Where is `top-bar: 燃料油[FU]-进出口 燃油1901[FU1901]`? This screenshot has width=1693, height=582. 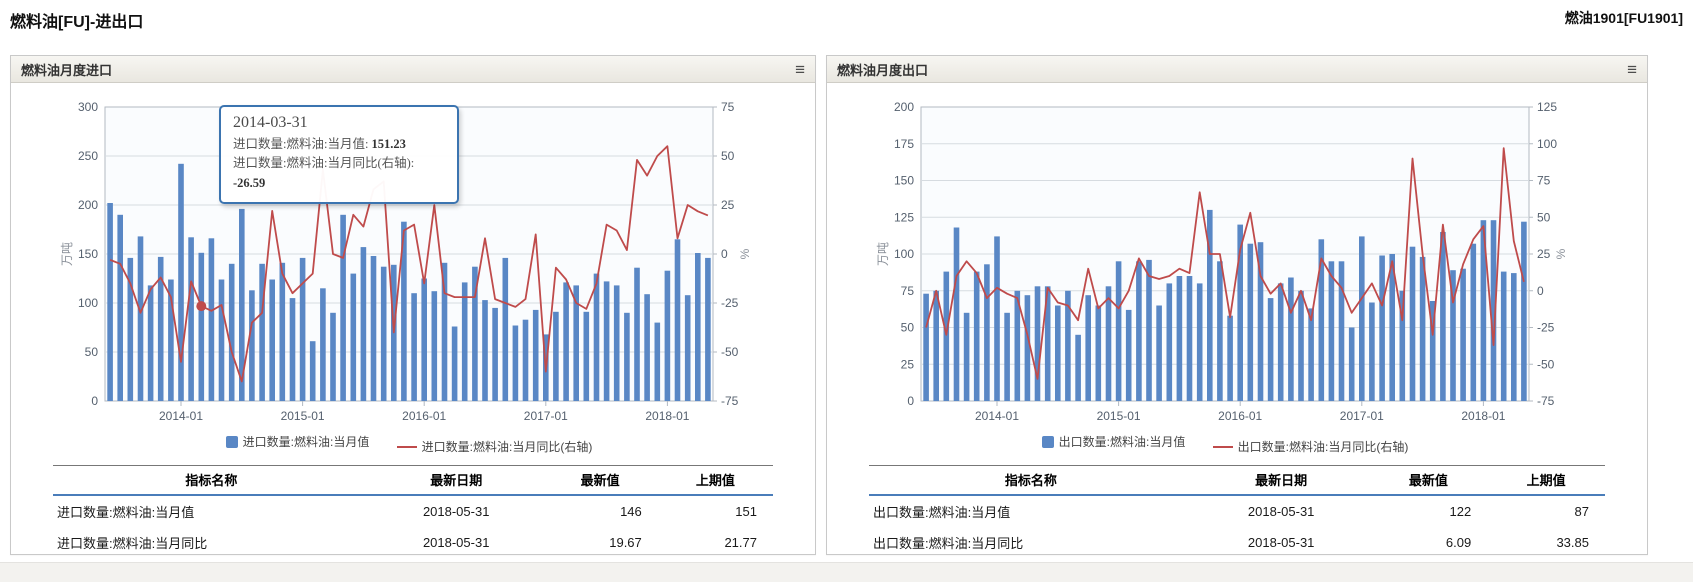
top-bar: 燃料油[FU]-进出口 燃油1901[FU1901] is located at coordinates (847, 21).